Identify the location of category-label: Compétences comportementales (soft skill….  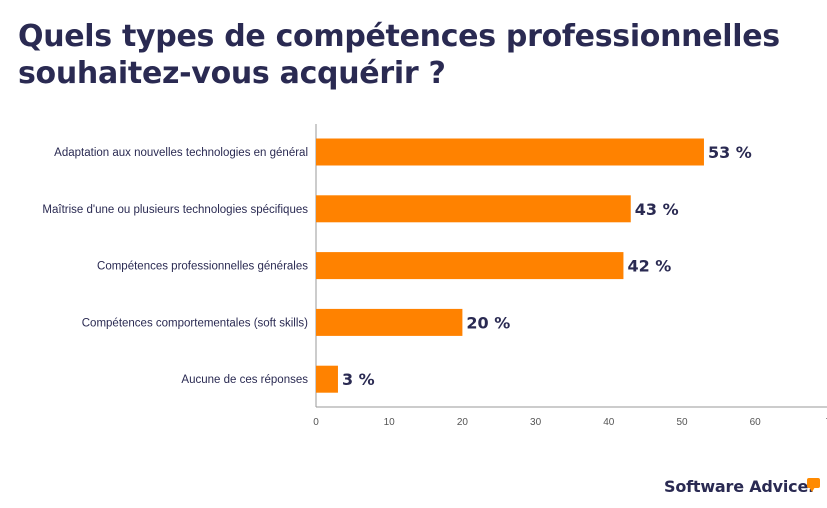
(195, 323).